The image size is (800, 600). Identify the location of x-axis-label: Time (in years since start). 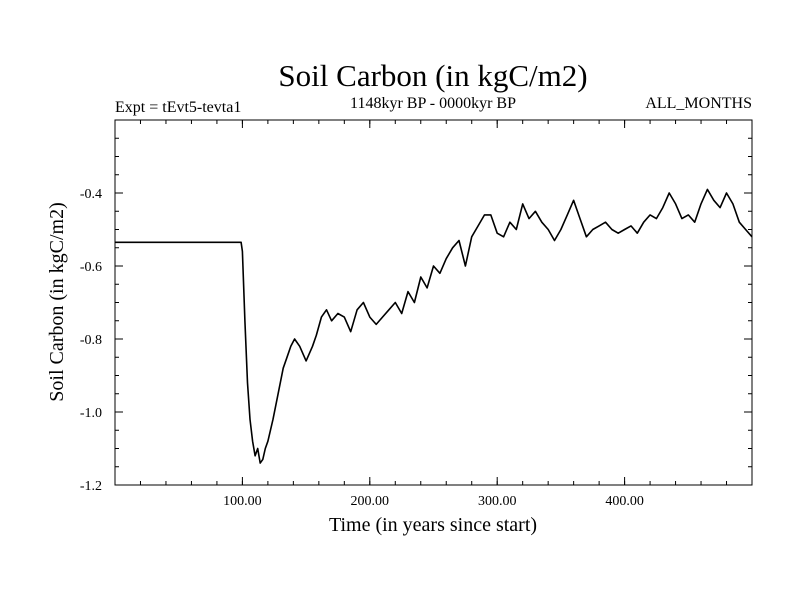
(433, 525).